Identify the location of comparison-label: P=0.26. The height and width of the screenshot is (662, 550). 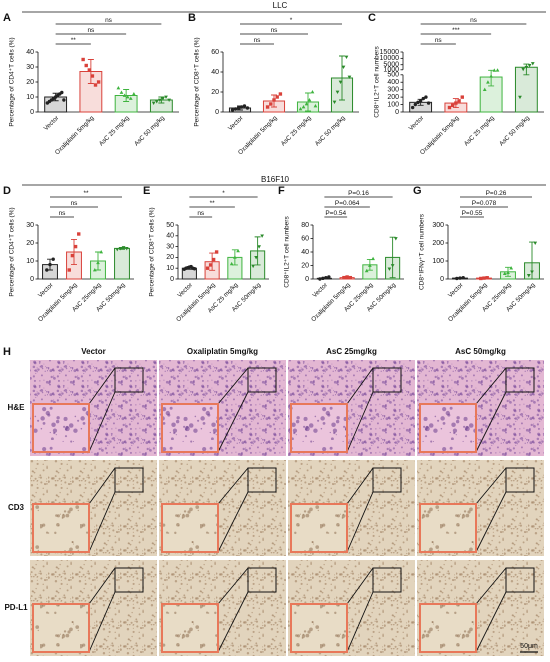
(496, 193).